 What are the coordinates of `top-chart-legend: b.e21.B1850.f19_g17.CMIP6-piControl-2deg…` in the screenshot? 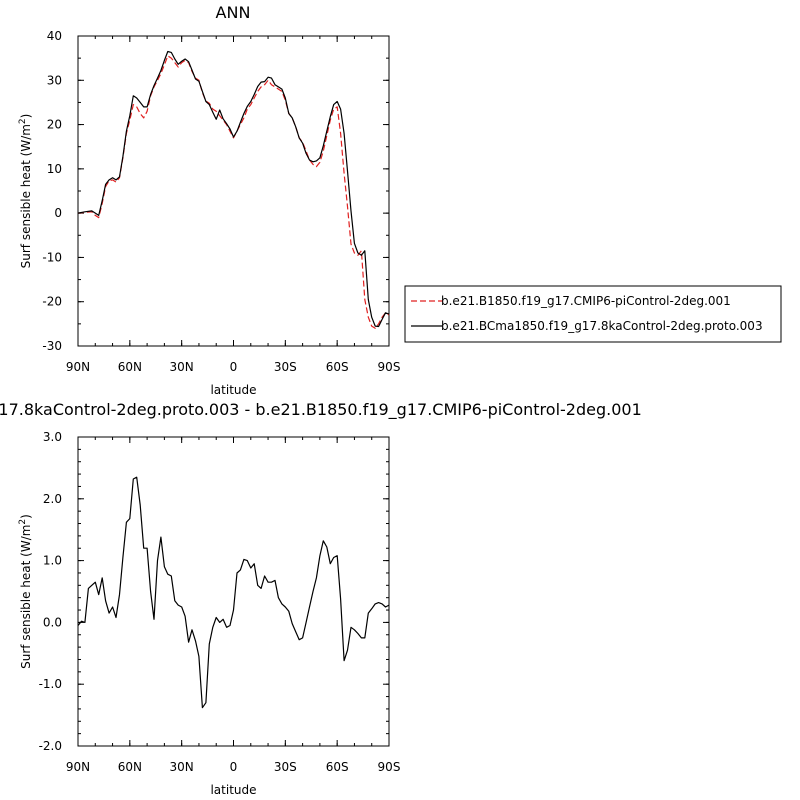 It's located at (593, 314).